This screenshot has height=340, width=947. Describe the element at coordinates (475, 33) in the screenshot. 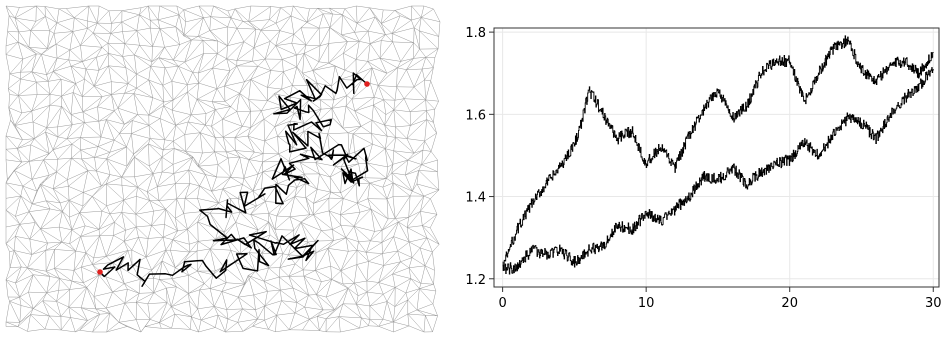

I see `y-tick-label: 1.8` at that location.